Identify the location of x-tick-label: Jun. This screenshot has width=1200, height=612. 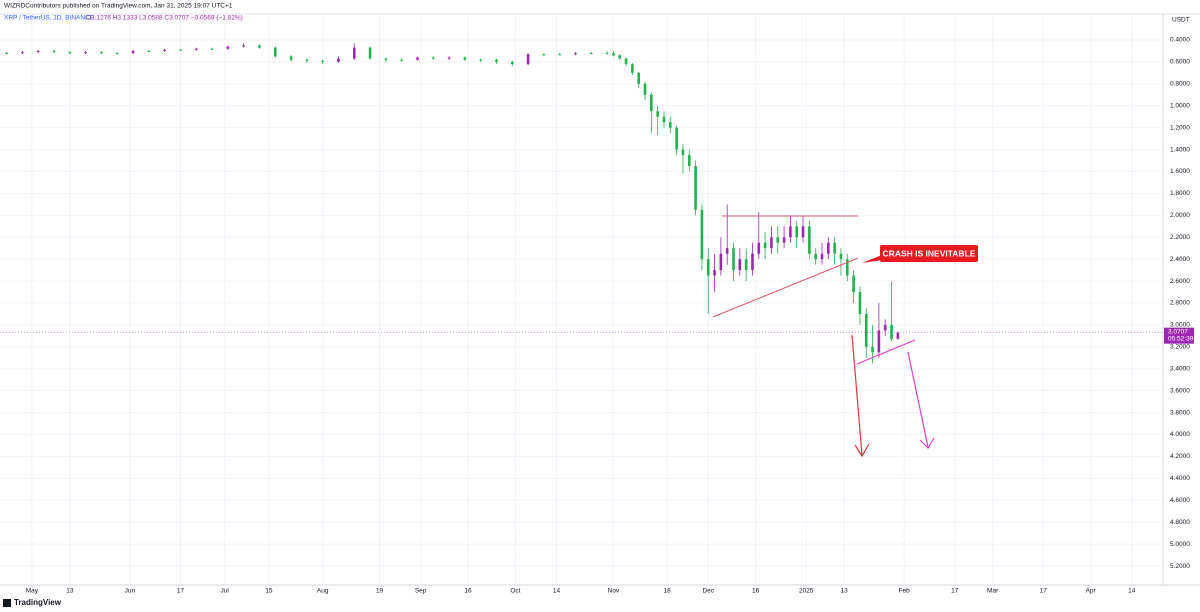
(130, 591).